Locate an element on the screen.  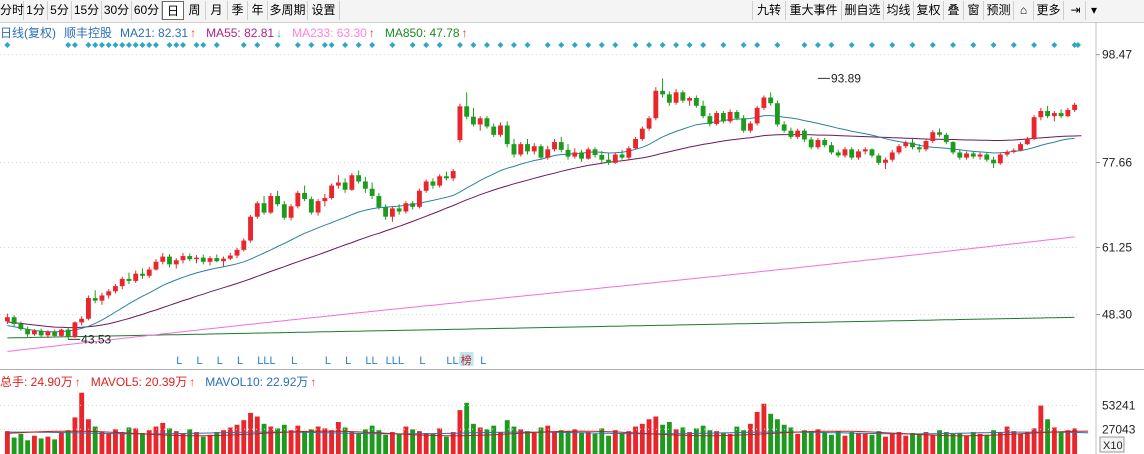
dropdown-arrow-icon: ▾ is located at coordinates (1094, 10).